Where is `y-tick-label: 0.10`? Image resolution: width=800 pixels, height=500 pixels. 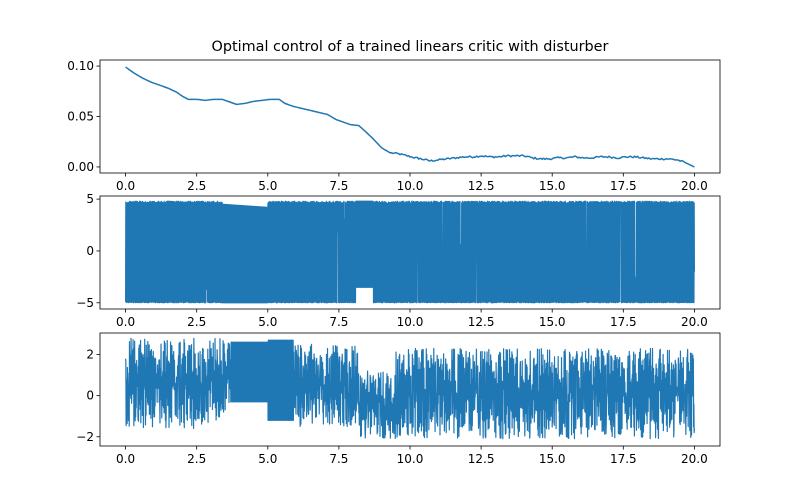 y-tick-label: 0.10 is located at coordinates (80, 66).